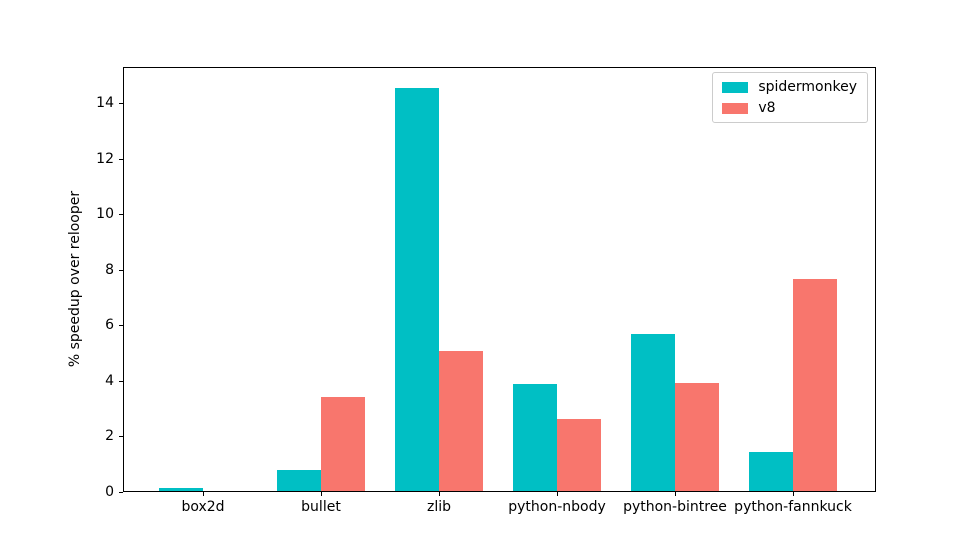  Describe the element at coordinates (461, 420) in the screenshot. I see `bar-v8-zlib` at that location.